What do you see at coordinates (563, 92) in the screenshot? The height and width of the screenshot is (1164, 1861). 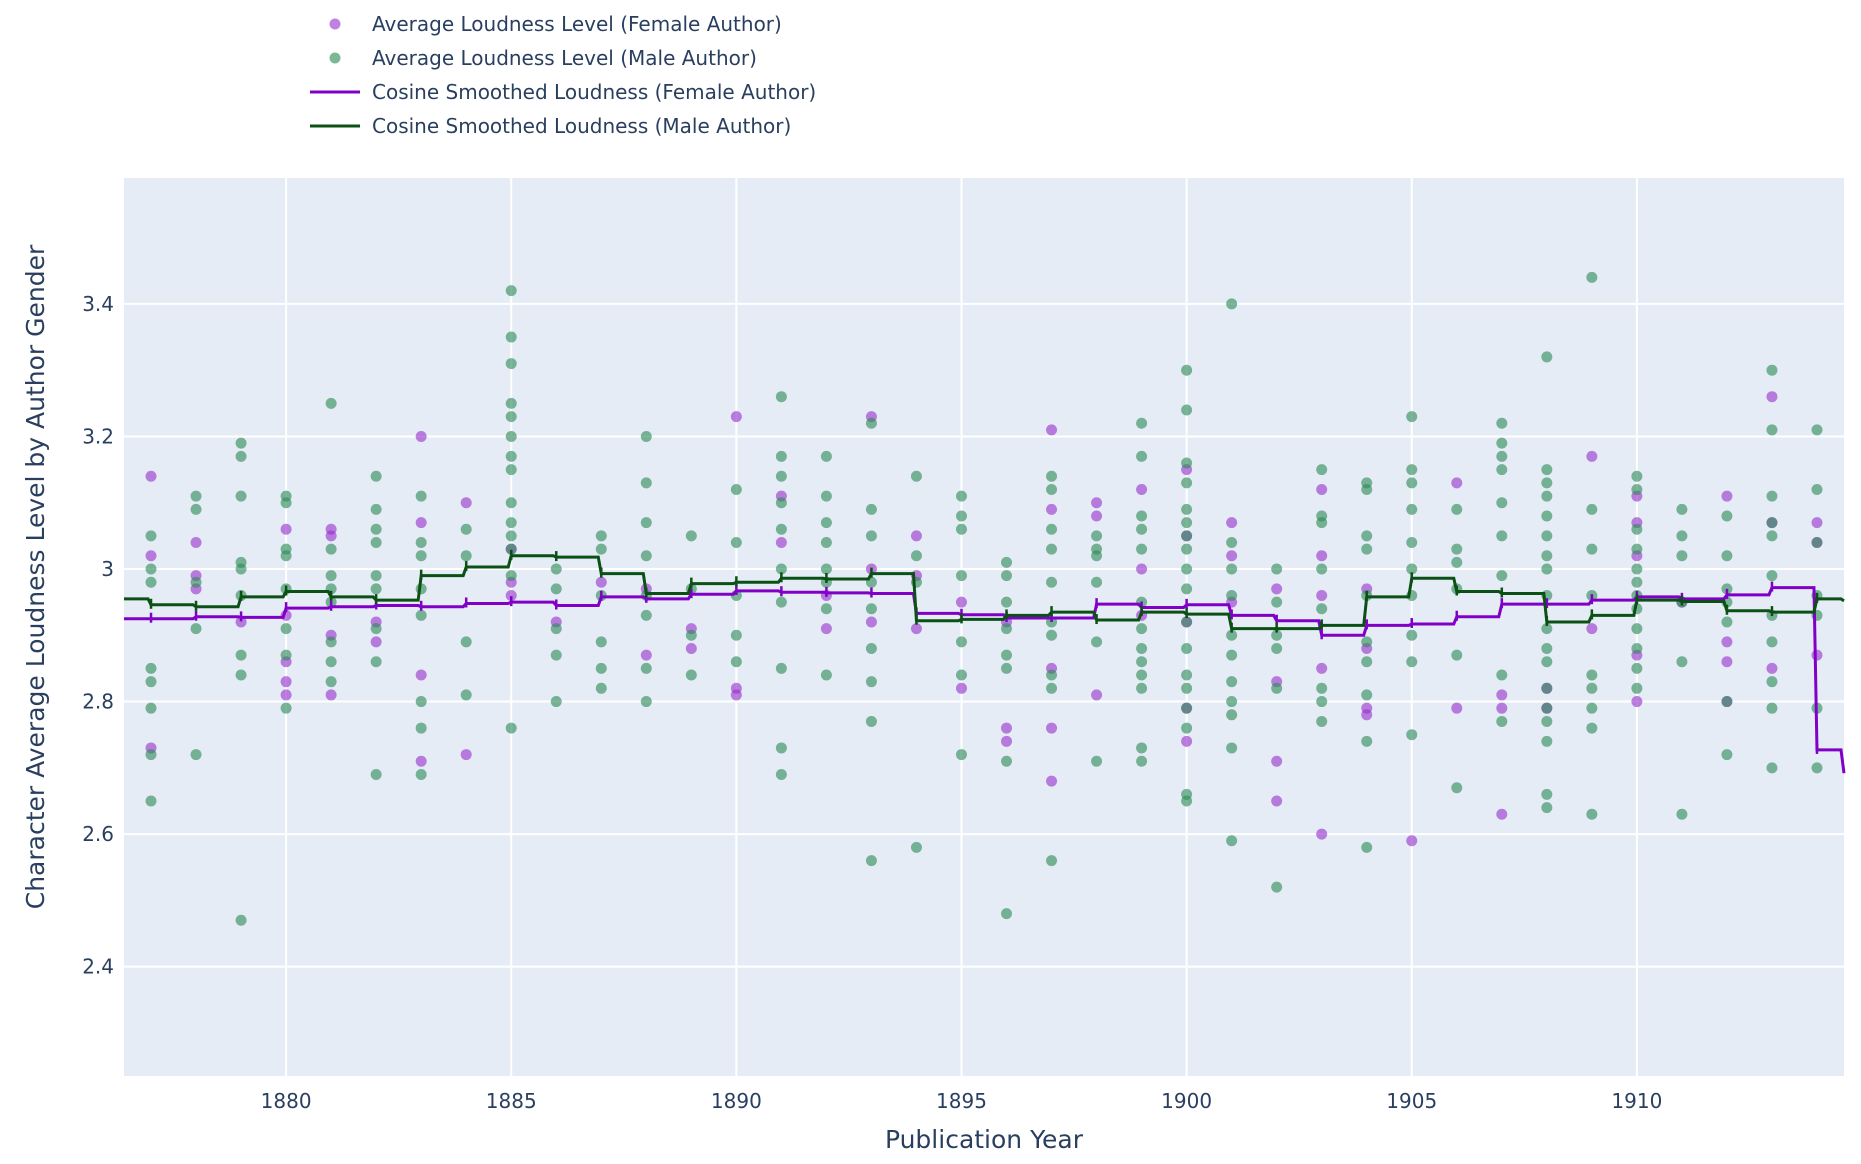 I see `legend-item: Cosine Smoothed Loudness (Female Author)` at bounding box center [563, 92].